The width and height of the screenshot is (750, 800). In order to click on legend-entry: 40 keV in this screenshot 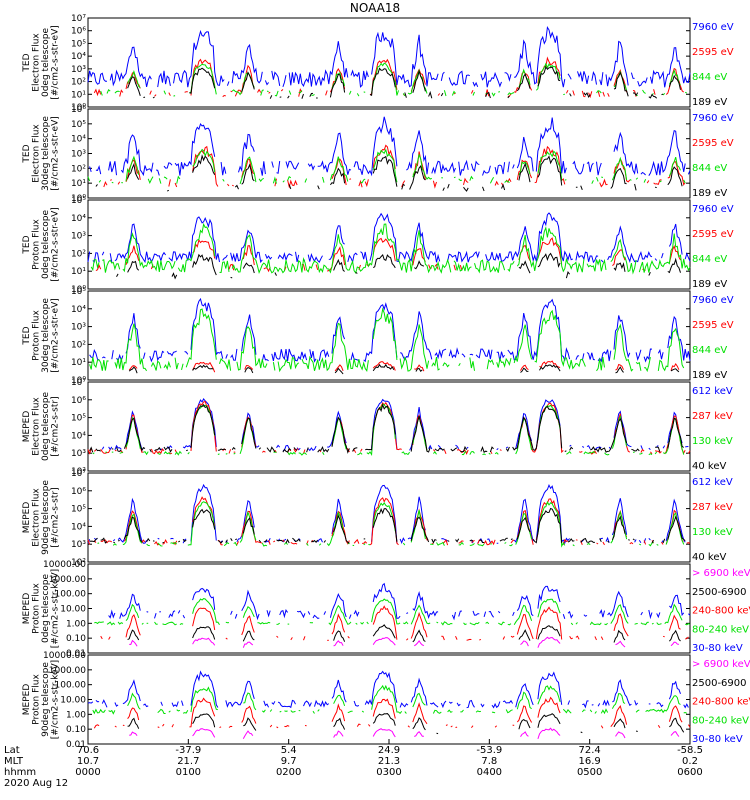, I will do `click(709, 557)`.